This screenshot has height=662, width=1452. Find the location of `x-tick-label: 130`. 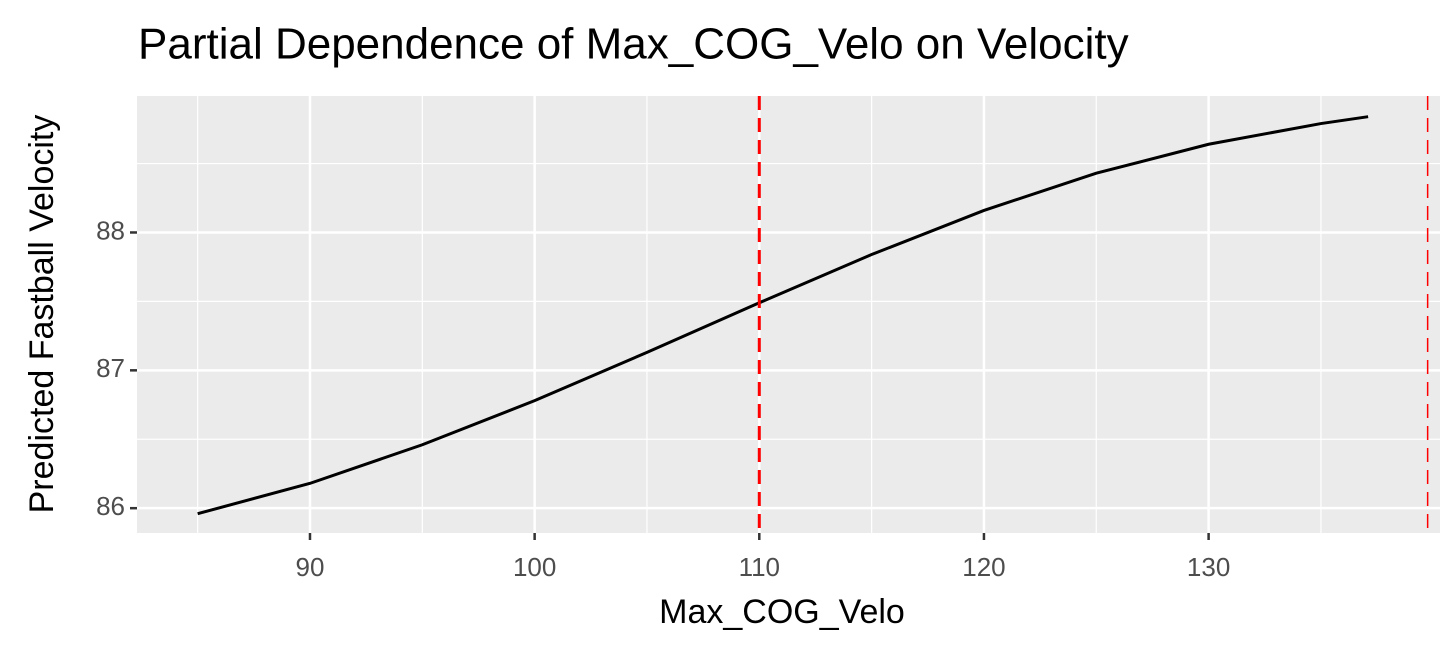

x-tick-label: 130 is located at coordinates (1208, 567).